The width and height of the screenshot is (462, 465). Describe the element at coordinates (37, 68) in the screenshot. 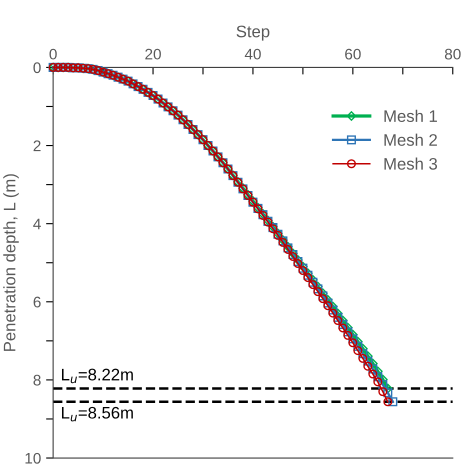

I see `y-tick-label: 0` at that location.